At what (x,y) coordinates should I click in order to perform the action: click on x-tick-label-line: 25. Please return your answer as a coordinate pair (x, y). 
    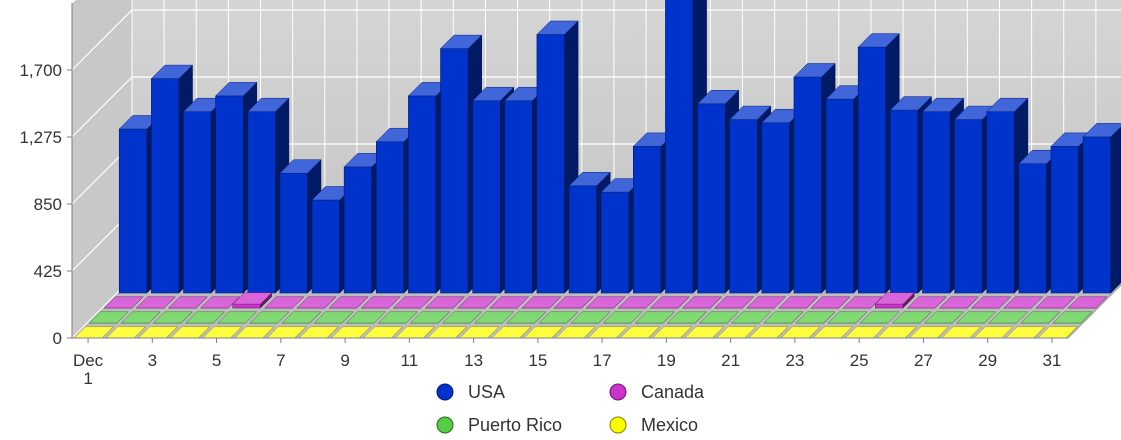
    Looking at the image, I should click on (859, 360).